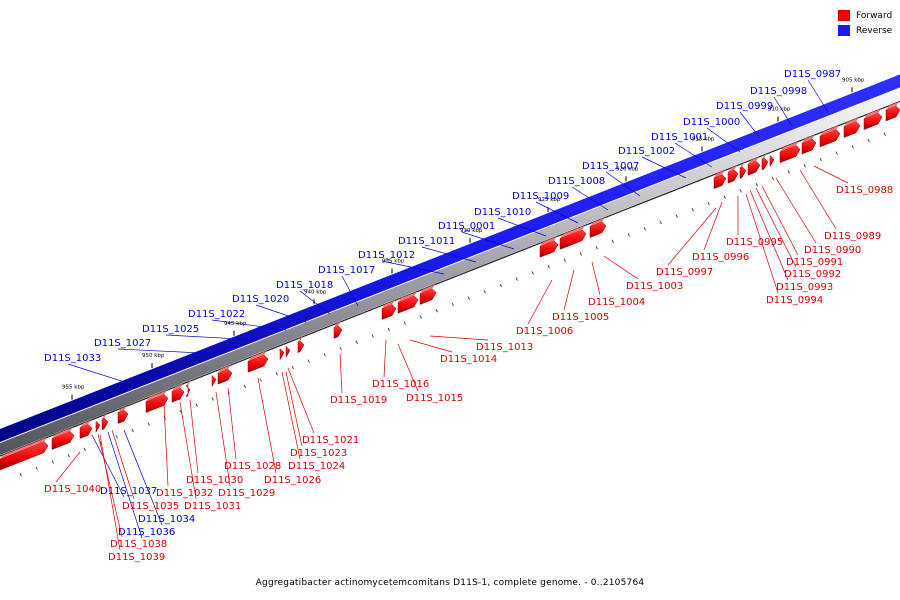  What do you see at coordinates (778, 91) in the screenshot?
I see `reverse-gene-label: D11S_0998` at bounding box center [778, 91].